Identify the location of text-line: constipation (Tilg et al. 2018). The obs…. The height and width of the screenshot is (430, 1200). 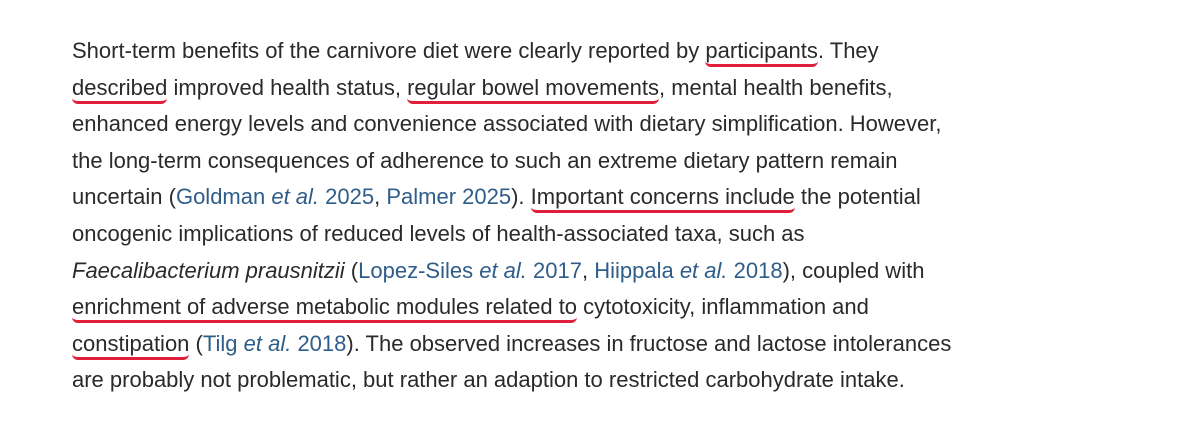
(627, 344).